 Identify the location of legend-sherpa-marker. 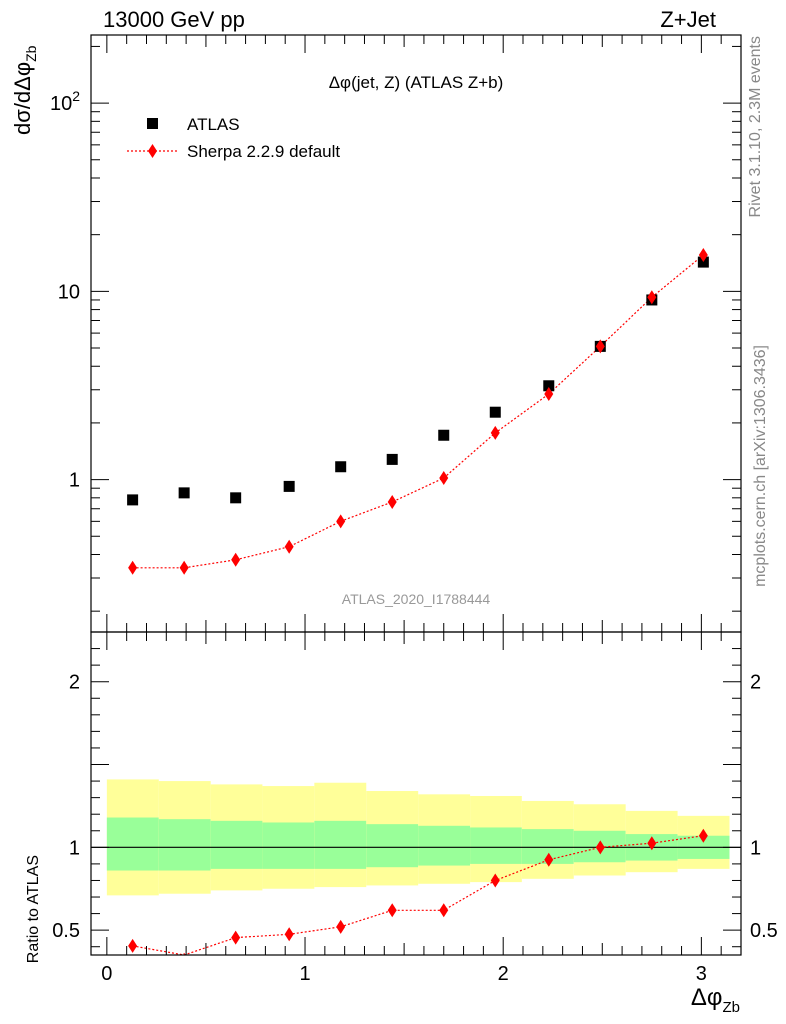
(152, 151).